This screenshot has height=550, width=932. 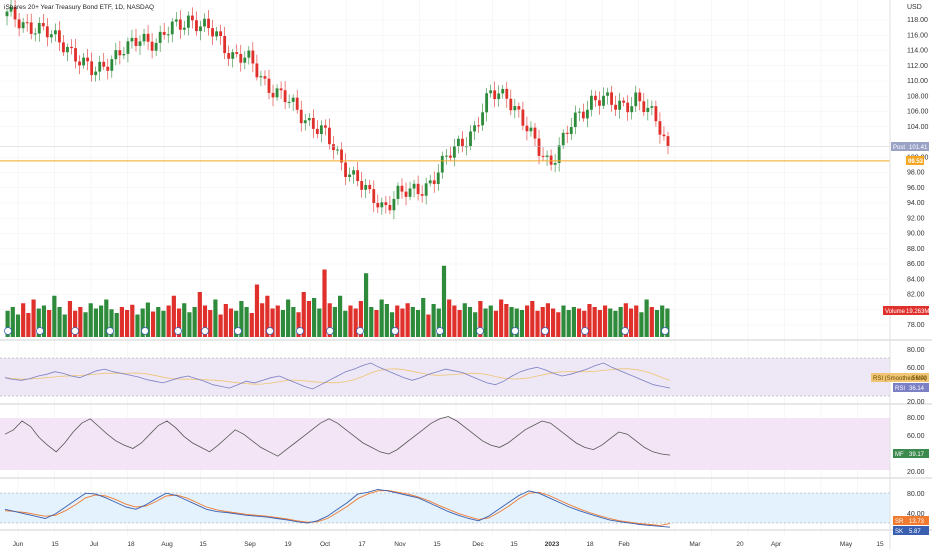 What do you see at coordinates (916, 162) in the screenshot?
I see `svg-text: 99.53` at bounding box center [916, 162].